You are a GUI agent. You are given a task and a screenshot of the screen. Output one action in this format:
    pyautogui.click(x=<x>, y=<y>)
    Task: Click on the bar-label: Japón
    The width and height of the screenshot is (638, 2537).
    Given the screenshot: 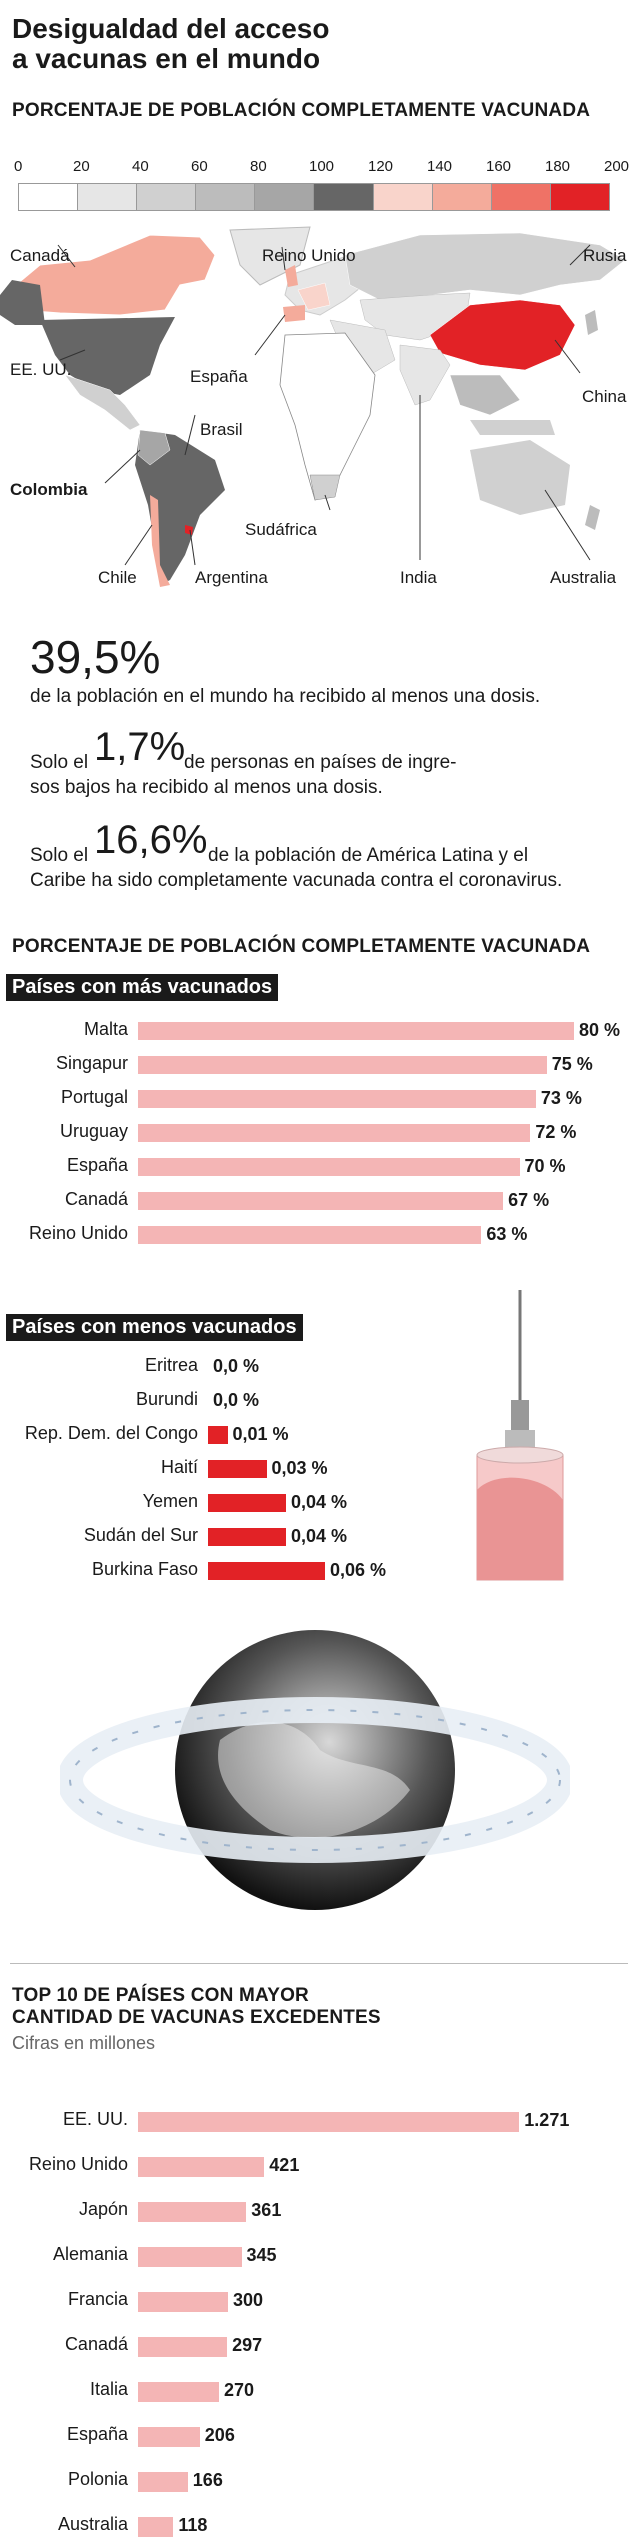 What is the action you would take?
    pyautogui.click(x=103, y=2209)
    